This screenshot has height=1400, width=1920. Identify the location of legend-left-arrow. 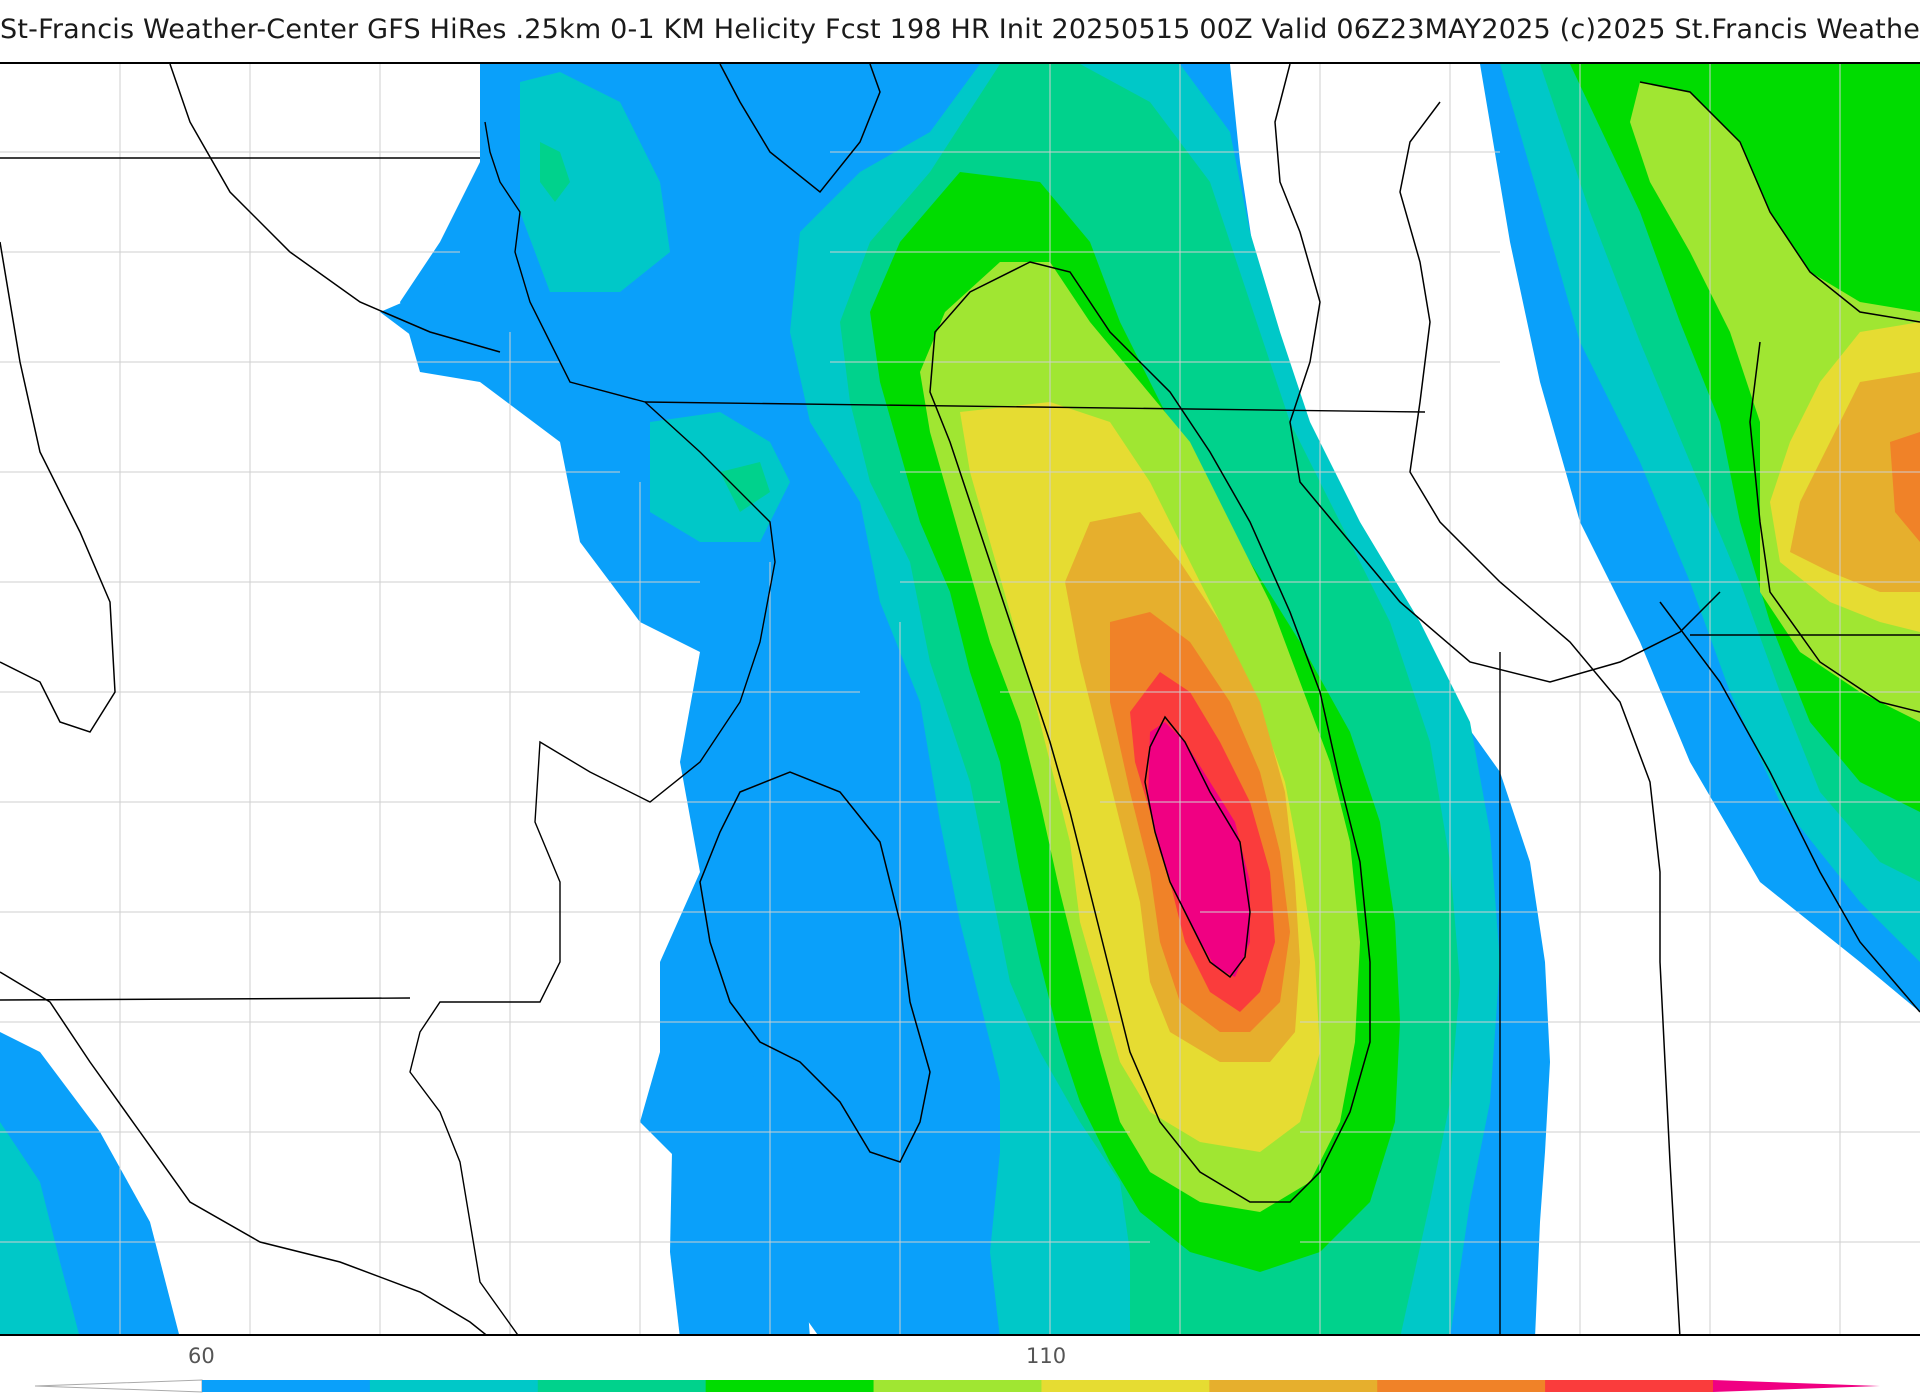
(118, 1386).